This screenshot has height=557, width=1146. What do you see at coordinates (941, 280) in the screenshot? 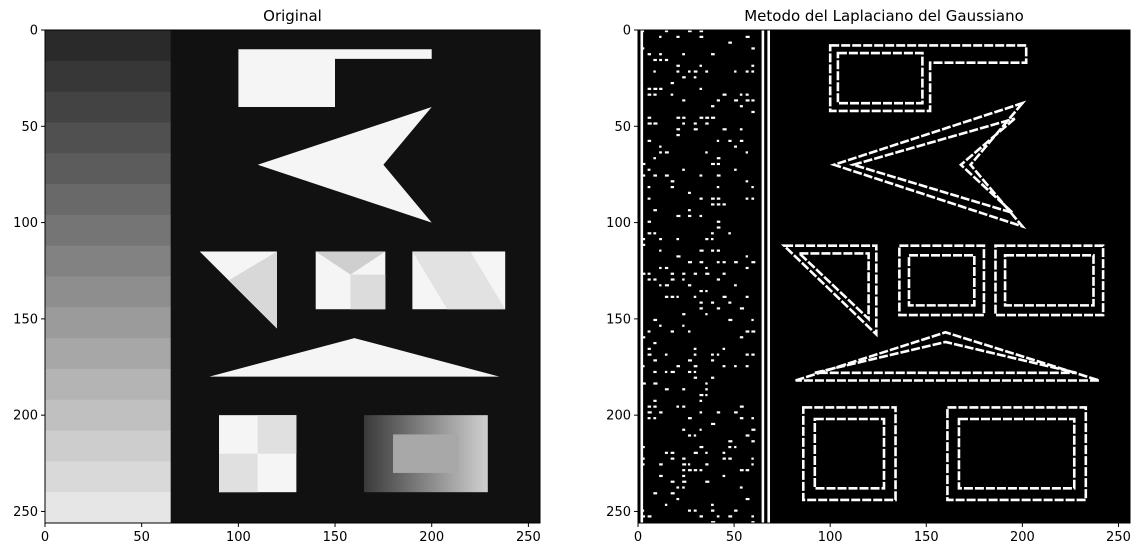
I see `edge-contour` at bounding box center [941, 280].